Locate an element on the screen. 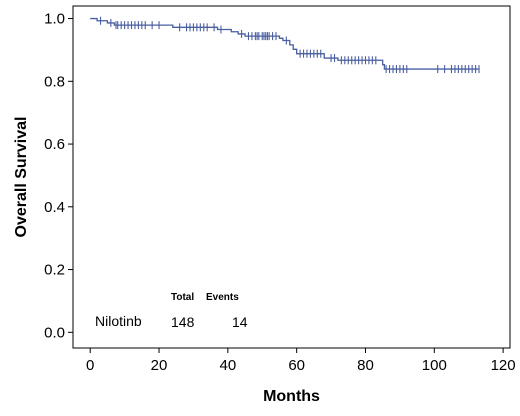  survival-curve is located at coordinates (285, 43).